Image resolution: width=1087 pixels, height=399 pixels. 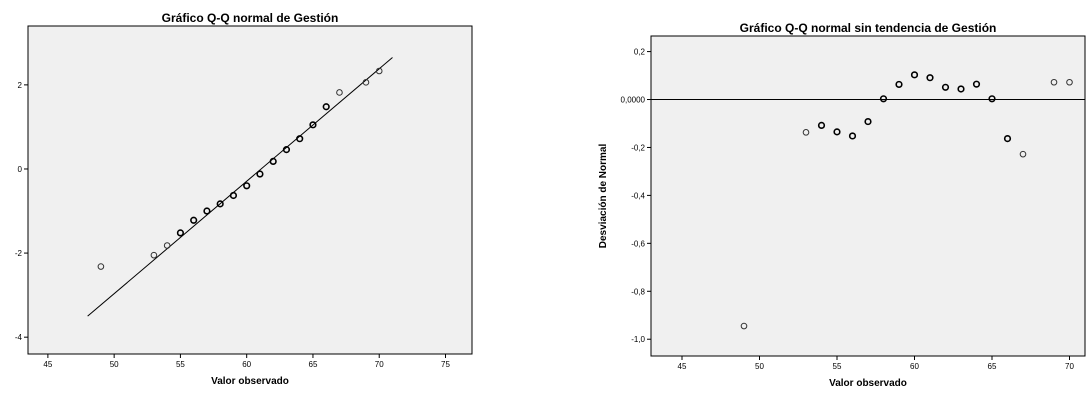 What do you see at coordinates (638, 339) in the screenshot?
I see `y-tick-label: -1,0` at bounding box center [638, 339].